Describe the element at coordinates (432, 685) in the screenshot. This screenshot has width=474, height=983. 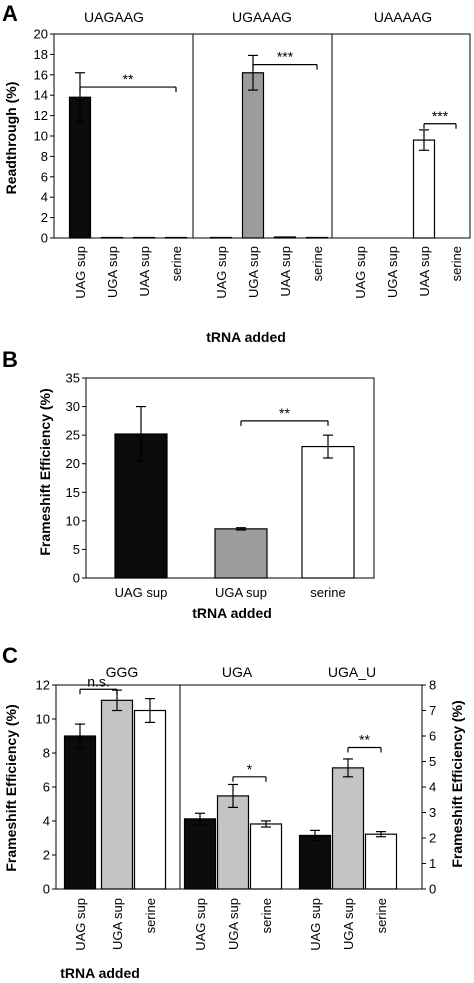
I see `panel-c-yr-tick-label-8: 8` at that location.